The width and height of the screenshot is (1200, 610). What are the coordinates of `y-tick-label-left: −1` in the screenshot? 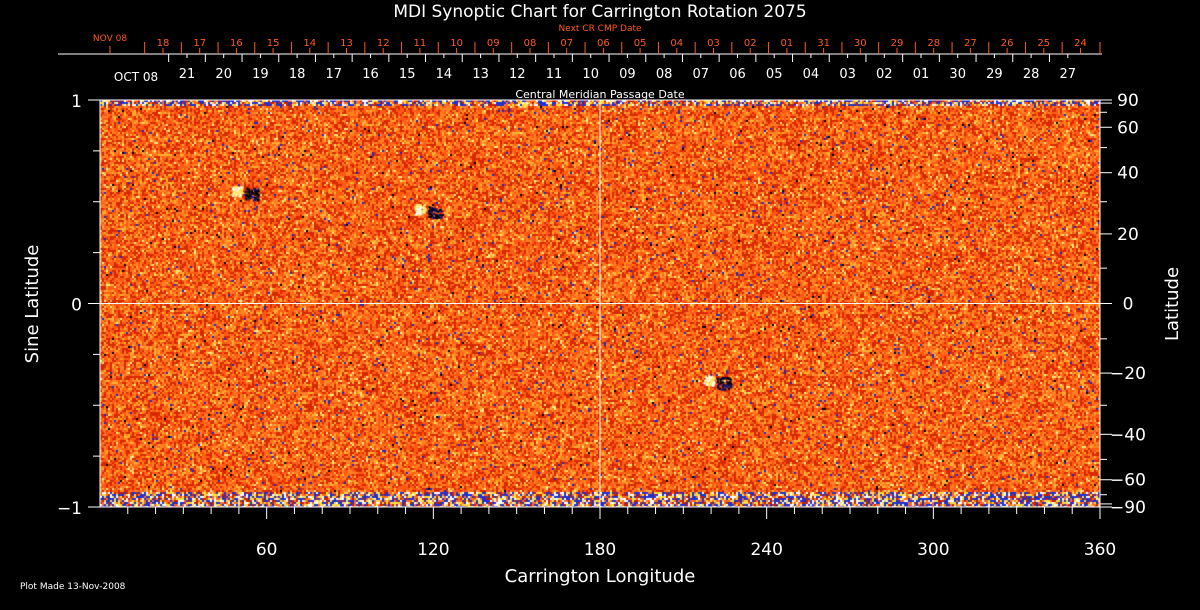 It's located at (69, 509).